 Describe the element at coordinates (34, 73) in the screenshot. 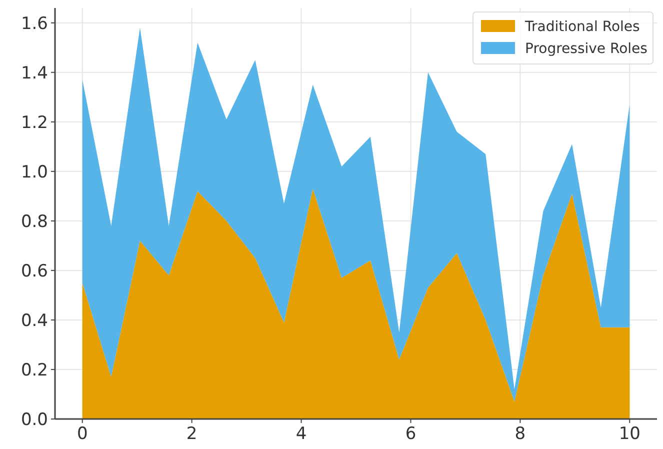

I see `y-tick-label: 1.4` at that location.